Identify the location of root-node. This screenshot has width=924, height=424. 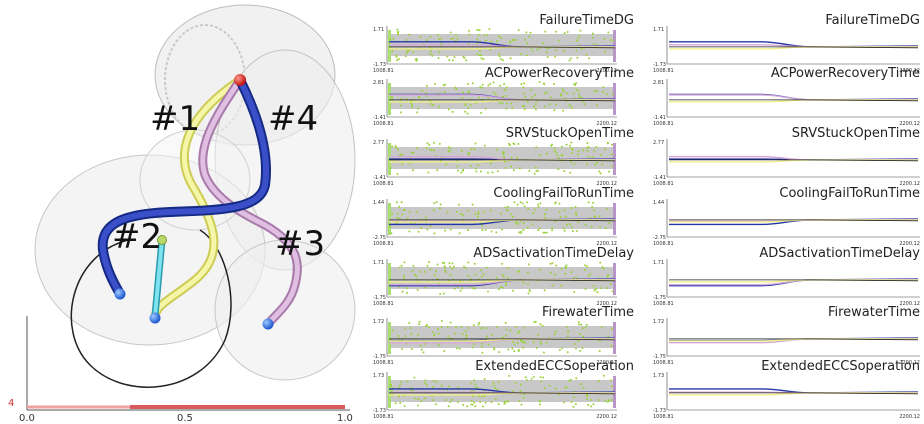
(240, 80).